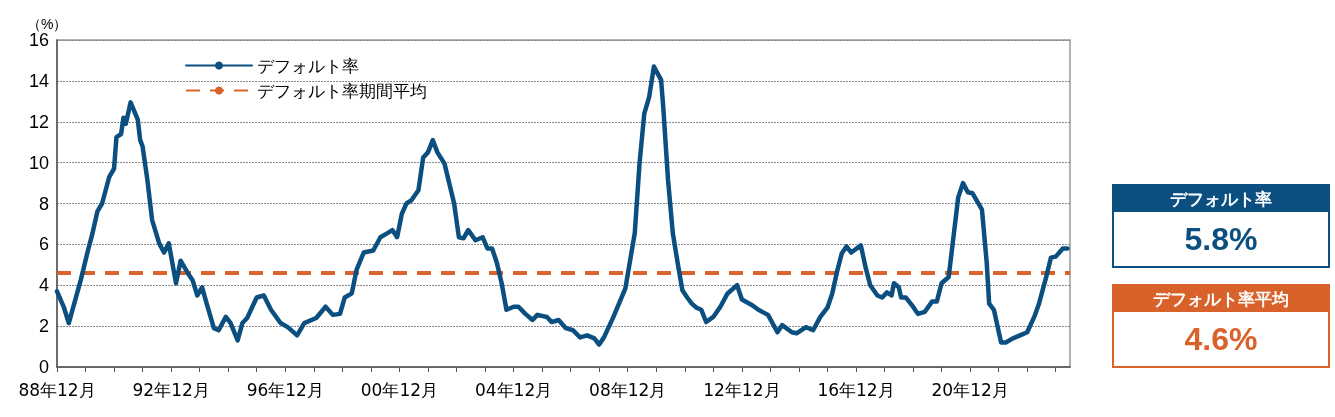  What do you see at coordinates (742, 389) in the screenshot?
I see `x-tick-label: 12年12月` at bounding box center [742, 389].